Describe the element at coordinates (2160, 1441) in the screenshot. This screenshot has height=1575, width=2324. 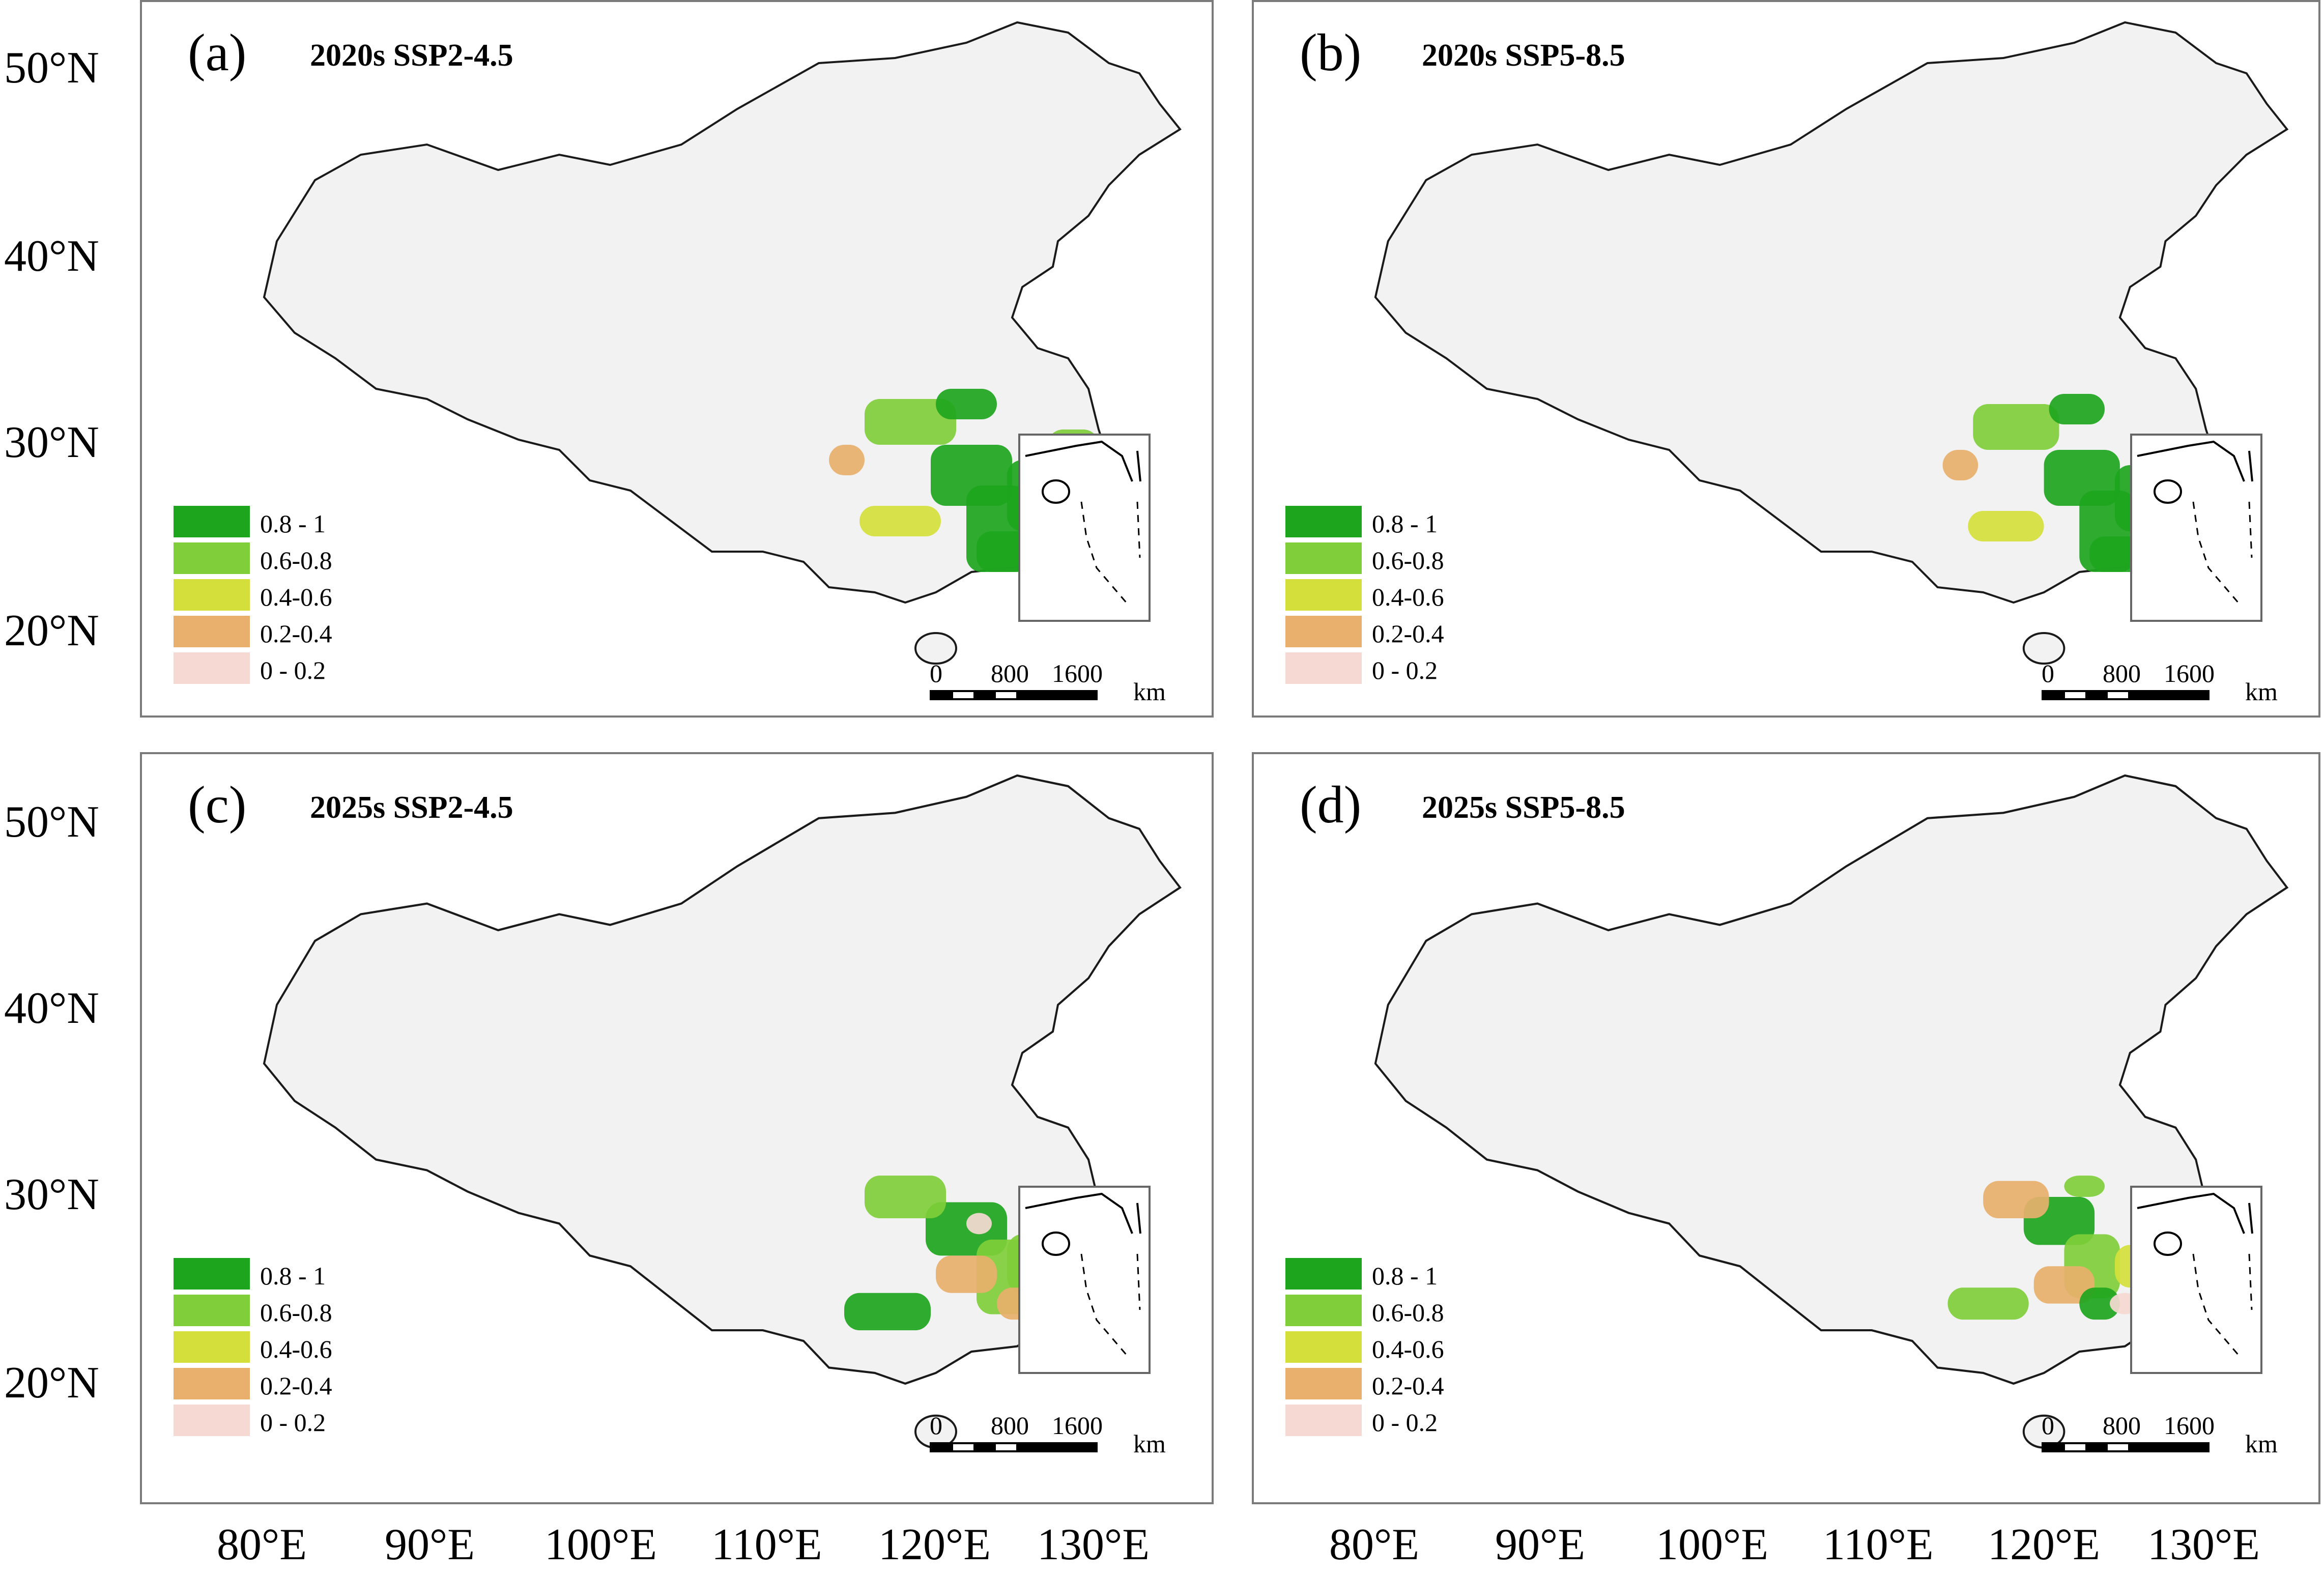
I see `scale-bar-d: 0 800 1600 km` at that location.